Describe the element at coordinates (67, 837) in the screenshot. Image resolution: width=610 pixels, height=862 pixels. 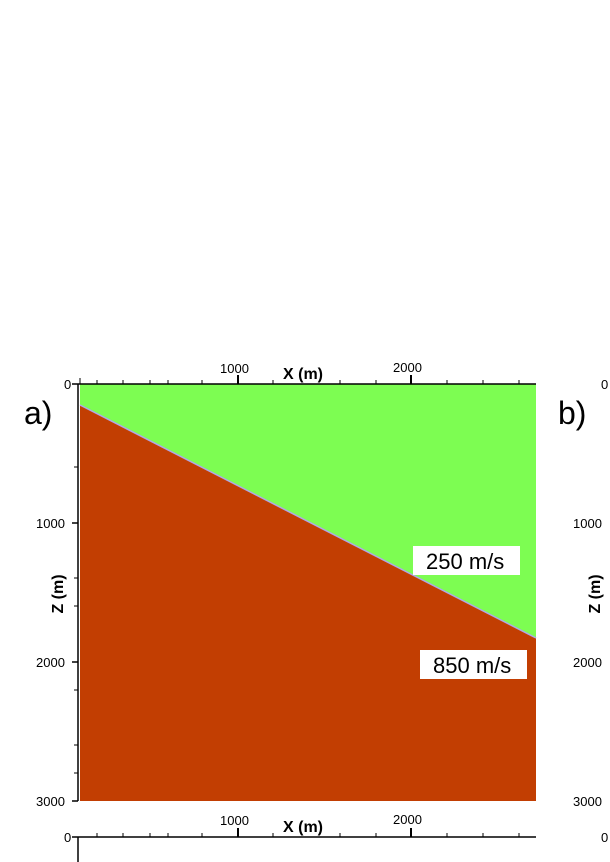
I see `panel-c-z-tick-0: 0` at that location.